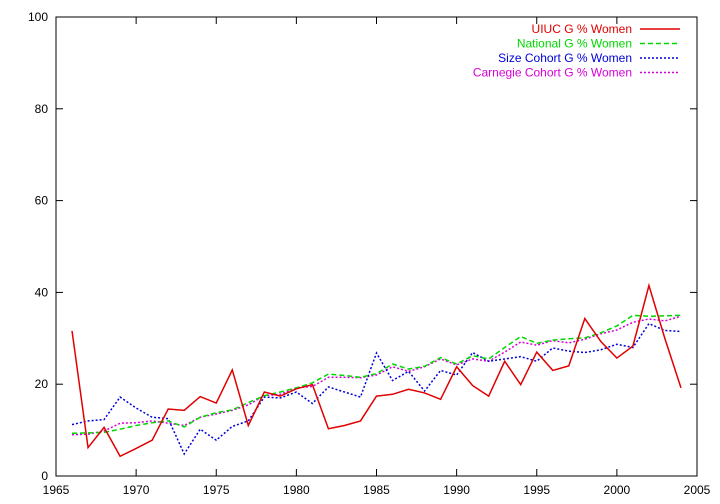 The width and height of the screenshot is (720, 504). I want to click on y-tick-label: 0, so click(44, 476).